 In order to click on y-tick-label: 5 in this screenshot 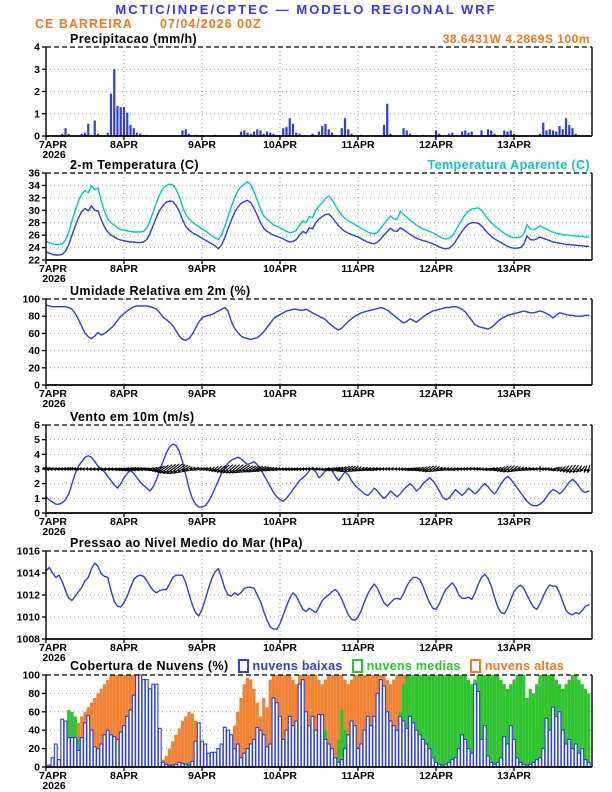, I will do `click(37, 440)`.